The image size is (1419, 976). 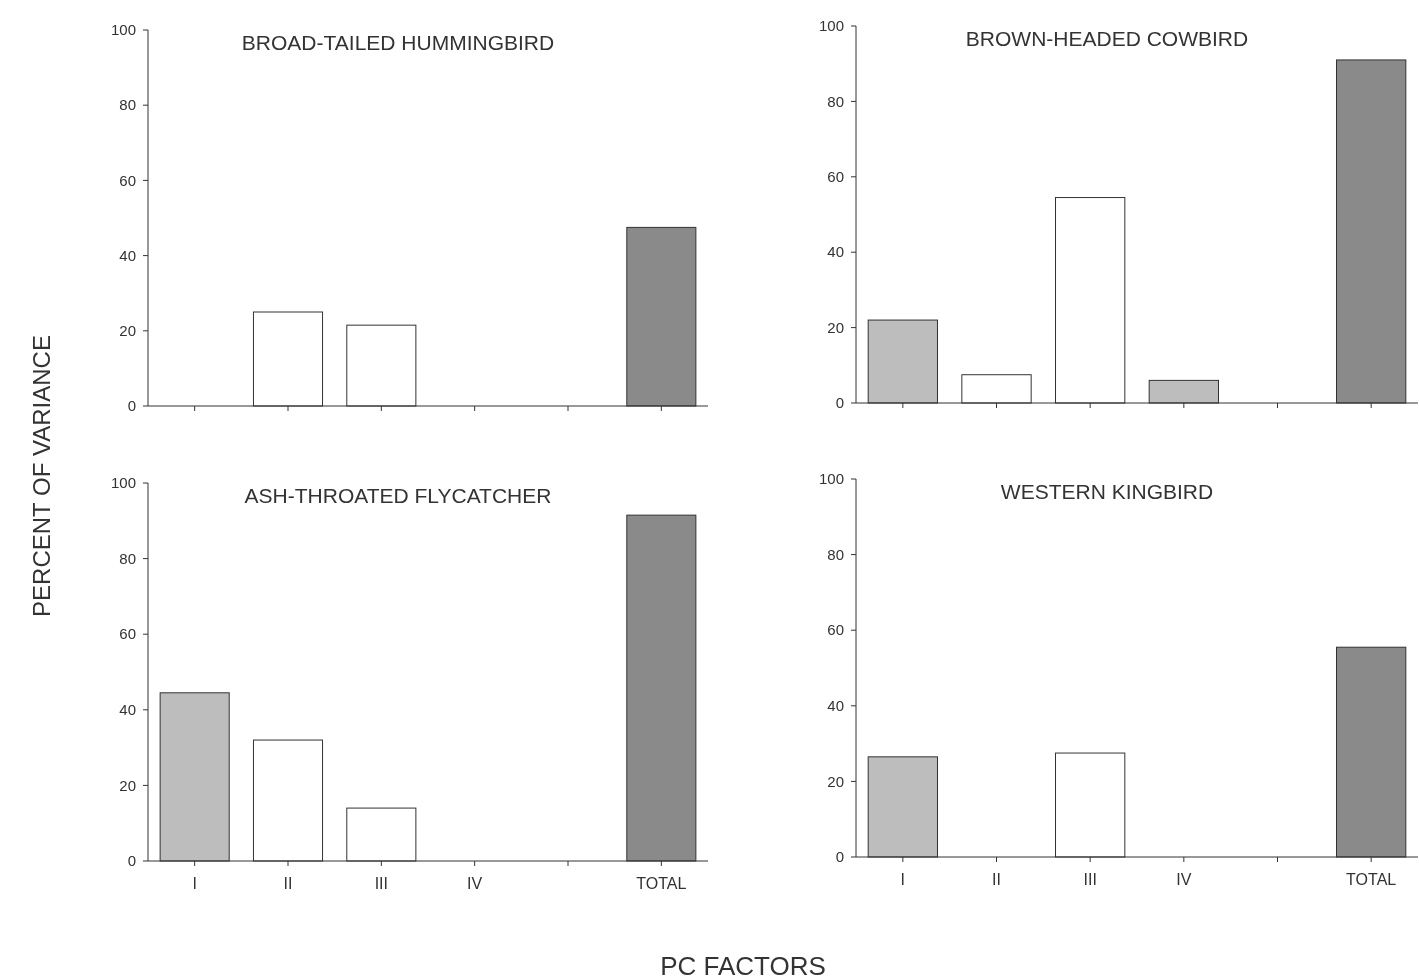 What do you see at coordinates (398, 42) in the screenshot?
I see `chart-title: BROAD-TAILED HUMMINGBIRD` at bounding box center [398, 42].